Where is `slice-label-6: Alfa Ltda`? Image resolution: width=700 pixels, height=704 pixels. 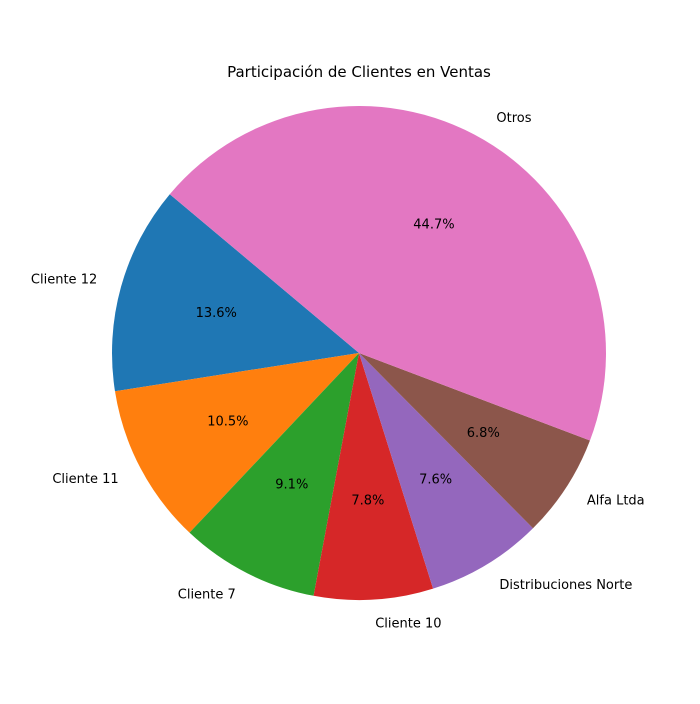 slice-label-6: Alfa Ltda is located at coordinates (616, 500).